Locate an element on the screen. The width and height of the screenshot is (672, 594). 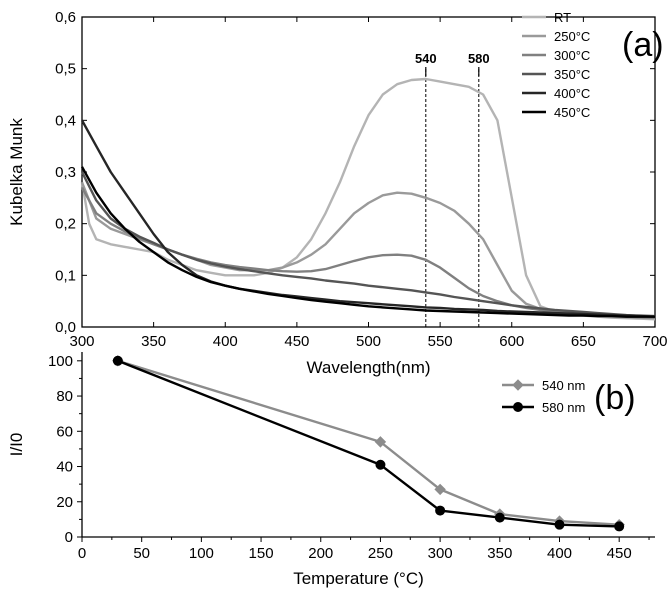
x-tick-label-b: 450 is located at coordinates (619, 553).